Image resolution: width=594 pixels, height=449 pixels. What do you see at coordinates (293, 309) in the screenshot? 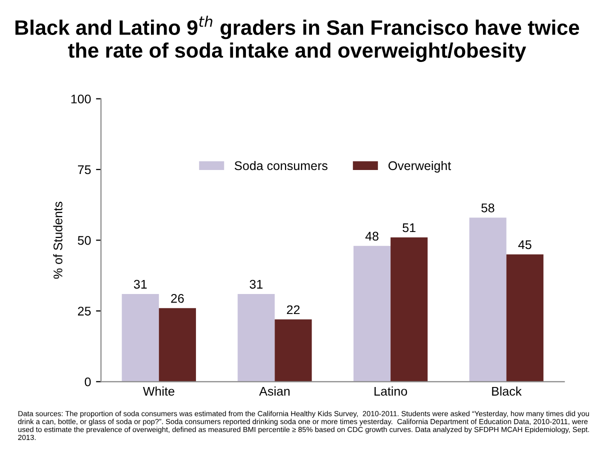
I see `data-label: 22` at bounding box center [293, 309].